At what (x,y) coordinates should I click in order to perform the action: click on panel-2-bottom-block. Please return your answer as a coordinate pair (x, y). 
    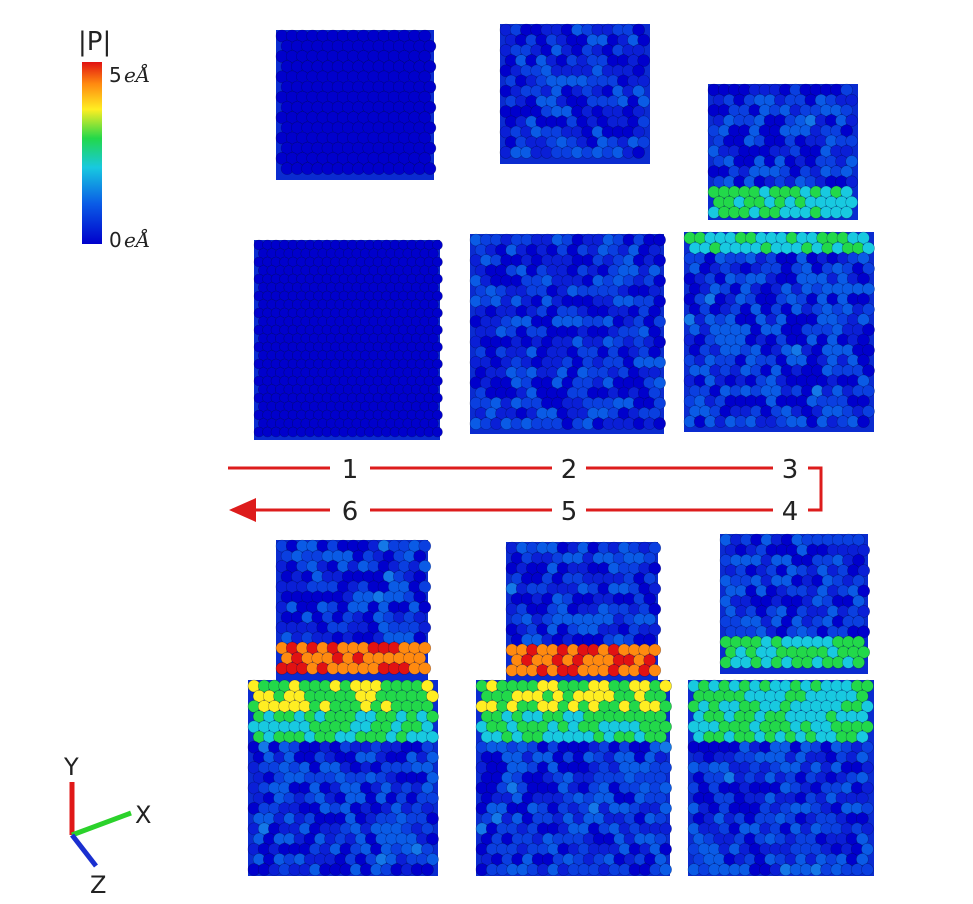
    Looking at the image, I should click on (567, 333).